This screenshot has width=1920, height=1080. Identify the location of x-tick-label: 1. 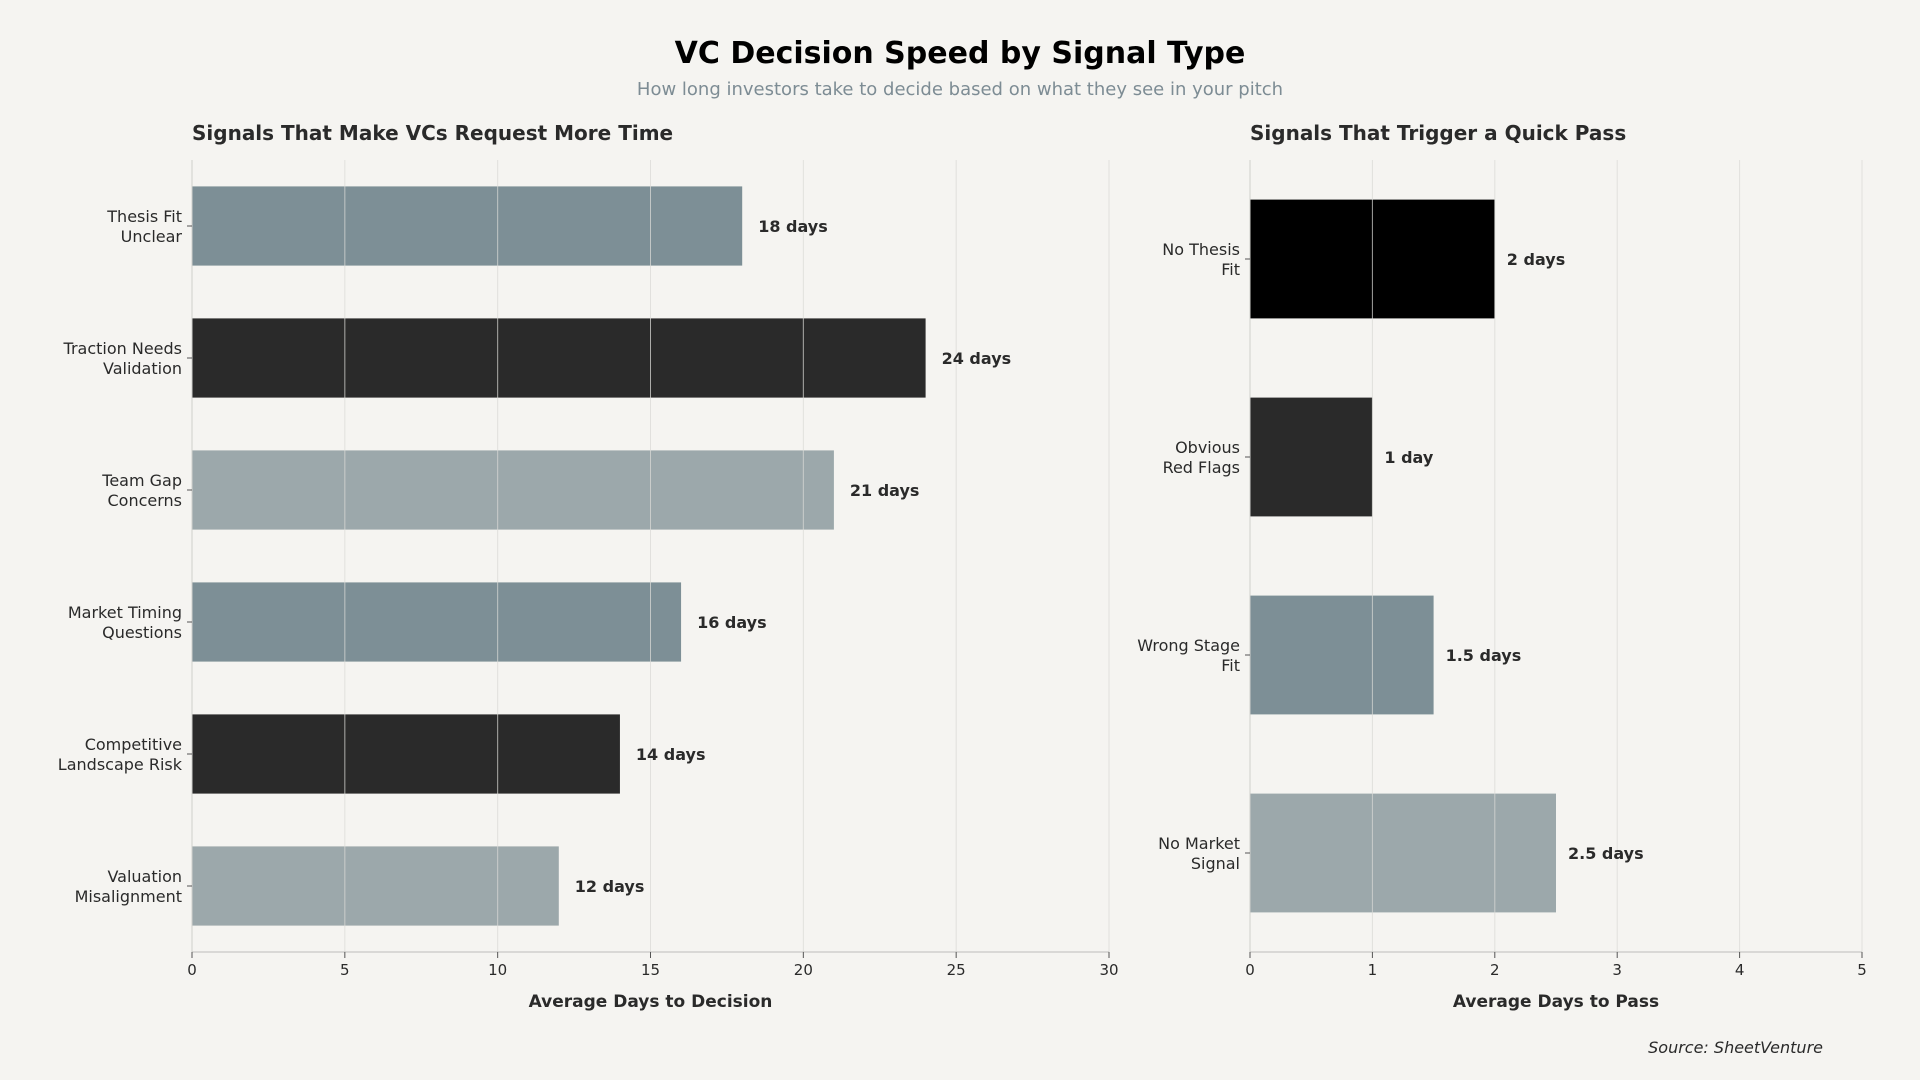
(1373, 970).